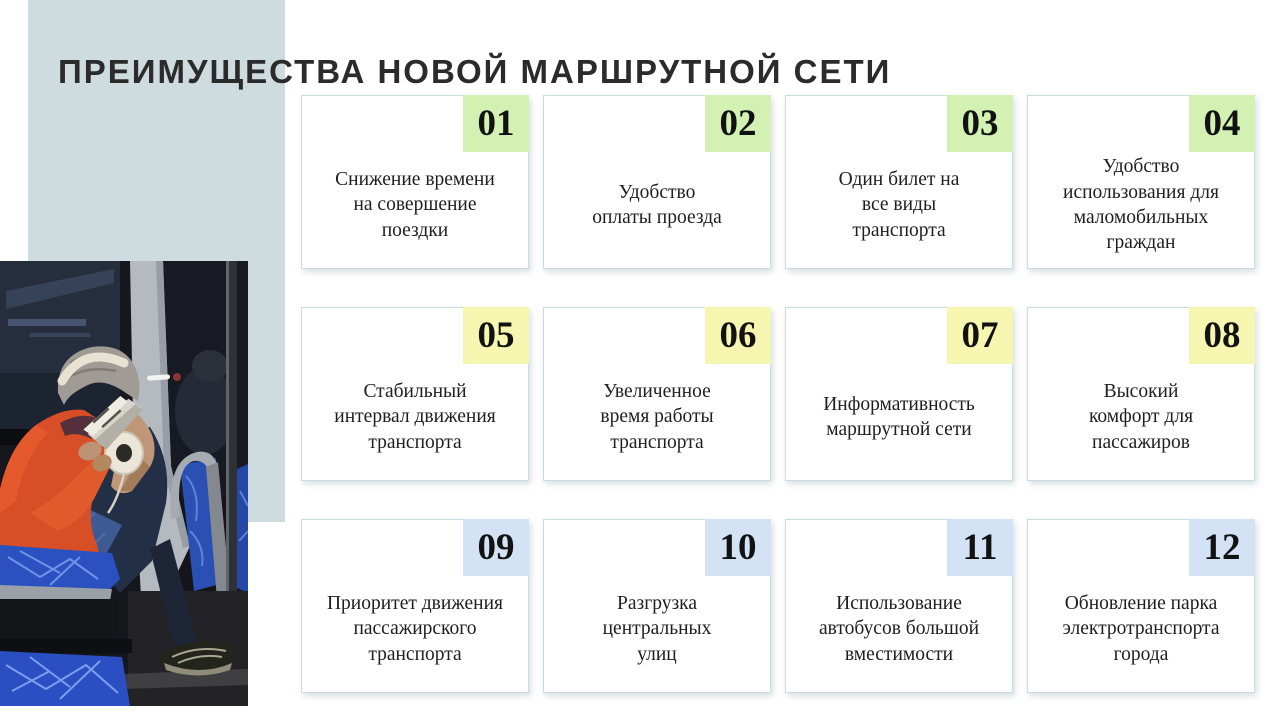  I want to click on card-number-badge: 05, so click(496, 335).